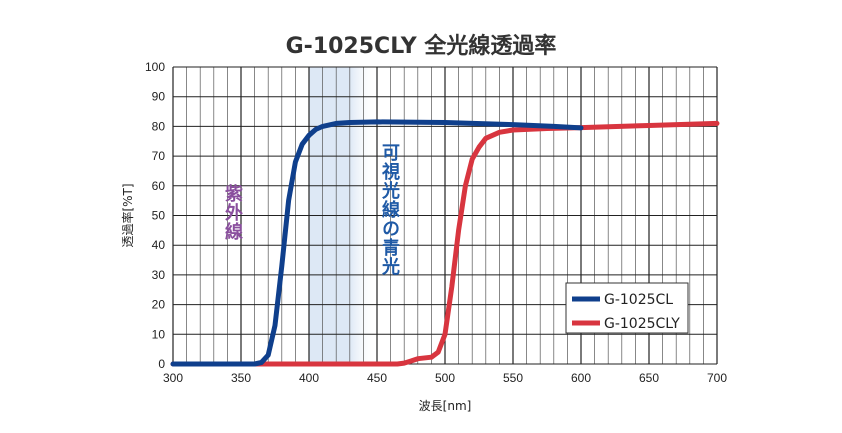  Describe the element at coordinates (159, 216) in the screenshot. I see `y-tick-label: 50` at that location.